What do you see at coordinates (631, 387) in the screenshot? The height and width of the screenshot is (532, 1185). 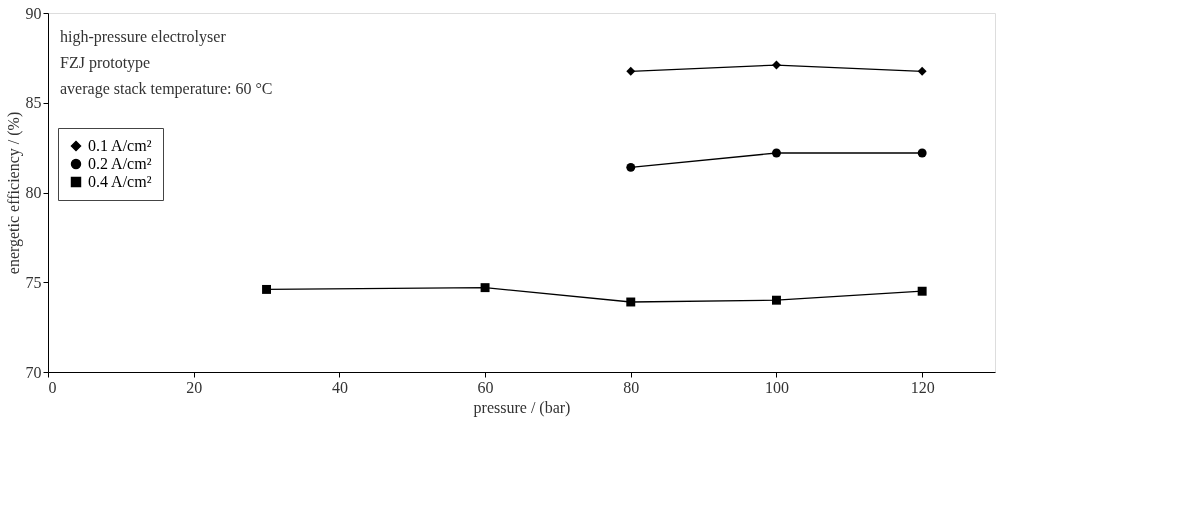 I see `x-tick-label: 80` at bounding box center [631, 387].